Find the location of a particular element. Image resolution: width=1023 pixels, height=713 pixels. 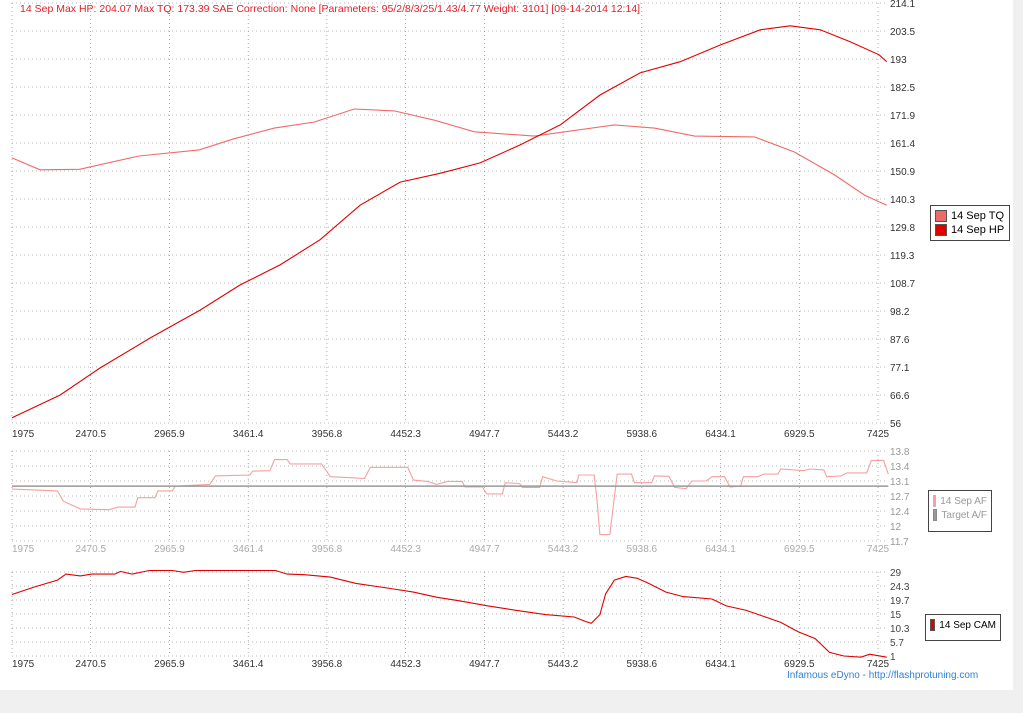

legend-item-tq: 14 Sep TQ is located at coordinates (970, 216).